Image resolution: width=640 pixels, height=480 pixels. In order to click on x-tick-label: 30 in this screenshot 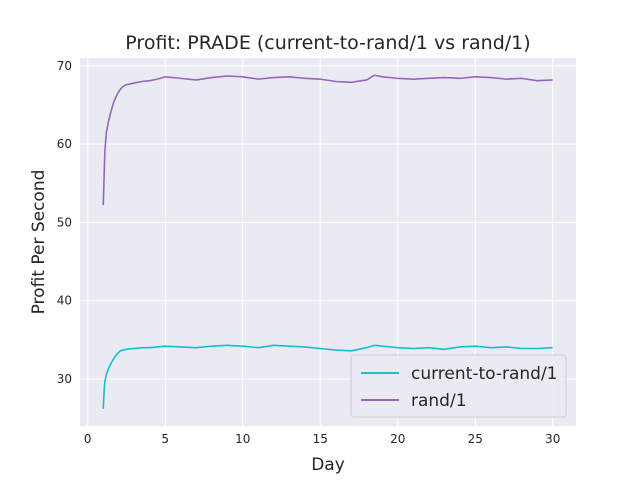, I will do `click(552, 439)`.